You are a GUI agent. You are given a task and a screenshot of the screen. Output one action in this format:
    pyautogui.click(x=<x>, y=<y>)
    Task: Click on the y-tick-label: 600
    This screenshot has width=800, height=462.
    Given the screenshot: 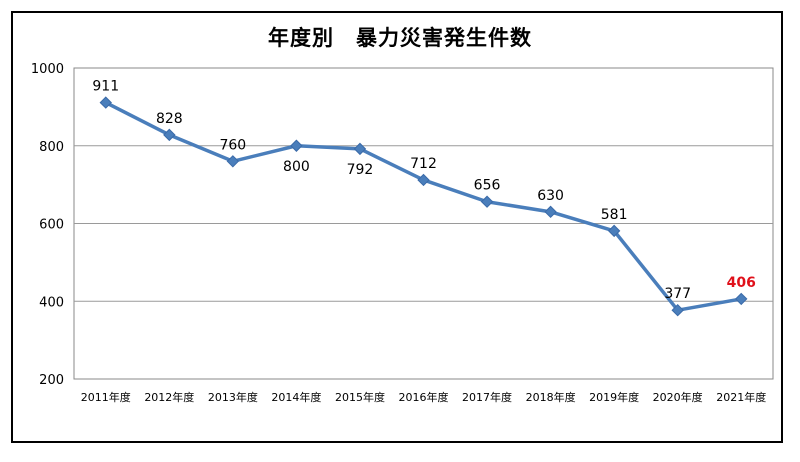 What is the action you would take?
    pyautogui.click(x=51, y=225)
    